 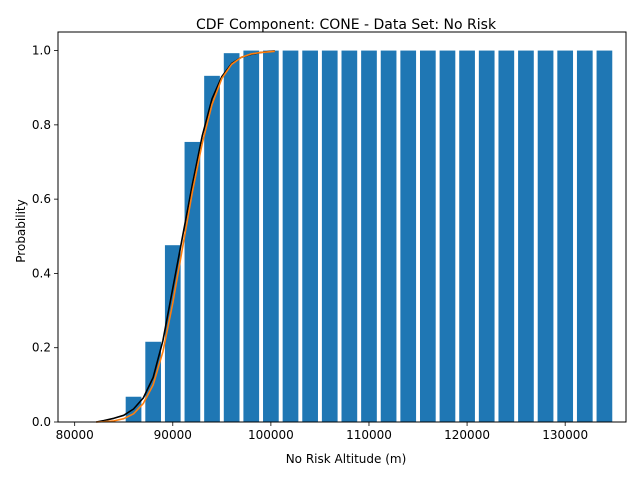 What do you see at coordinates (346, 25) in the screenshot?
I see `chart-title: CDF Component: CONE - Data Set: No Risk` at bounding box center [346, 25].